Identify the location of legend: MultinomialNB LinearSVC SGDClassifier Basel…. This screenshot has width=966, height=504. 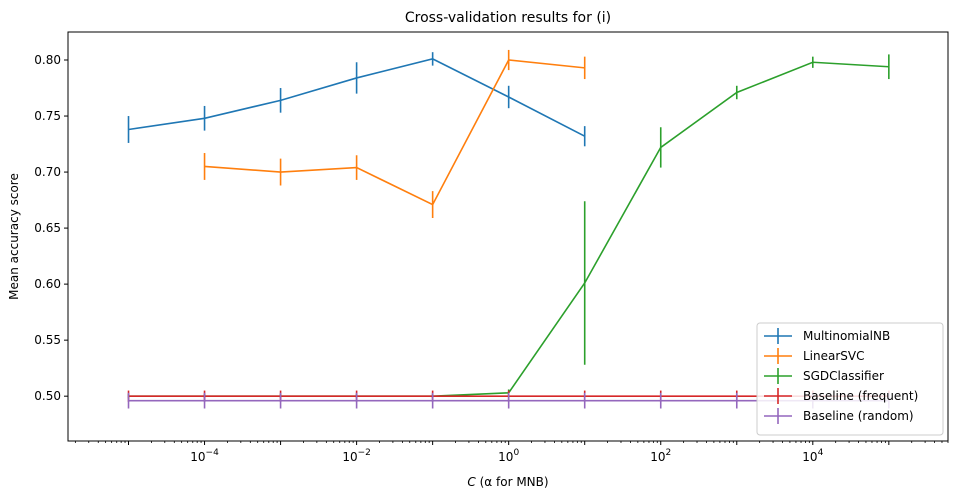
(850, 379).